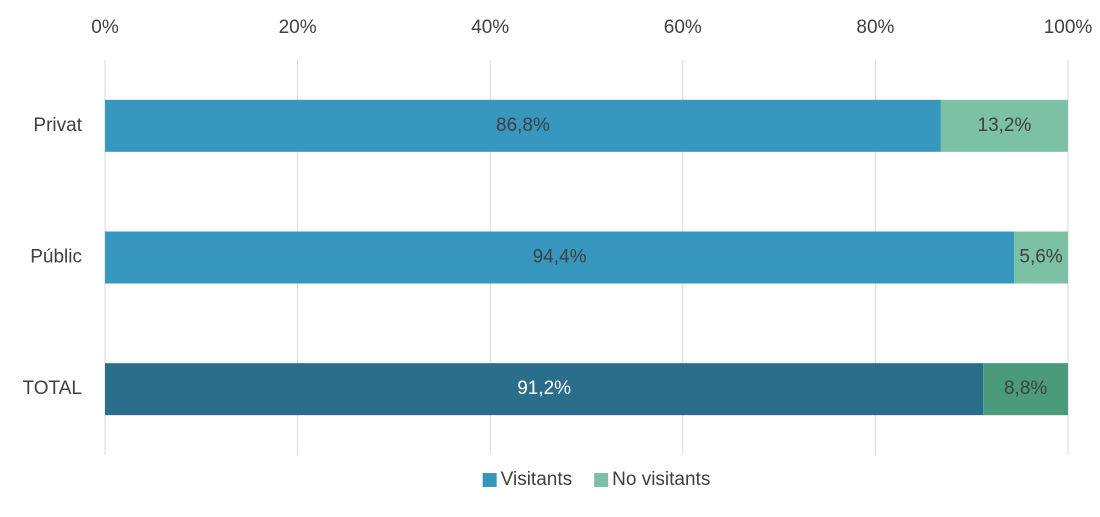 This screenshot has height=517, width=1100. Describe the element at coordinates (52, 388) in the screenshot. I see `y-tick-label: TOTAL` at that location.